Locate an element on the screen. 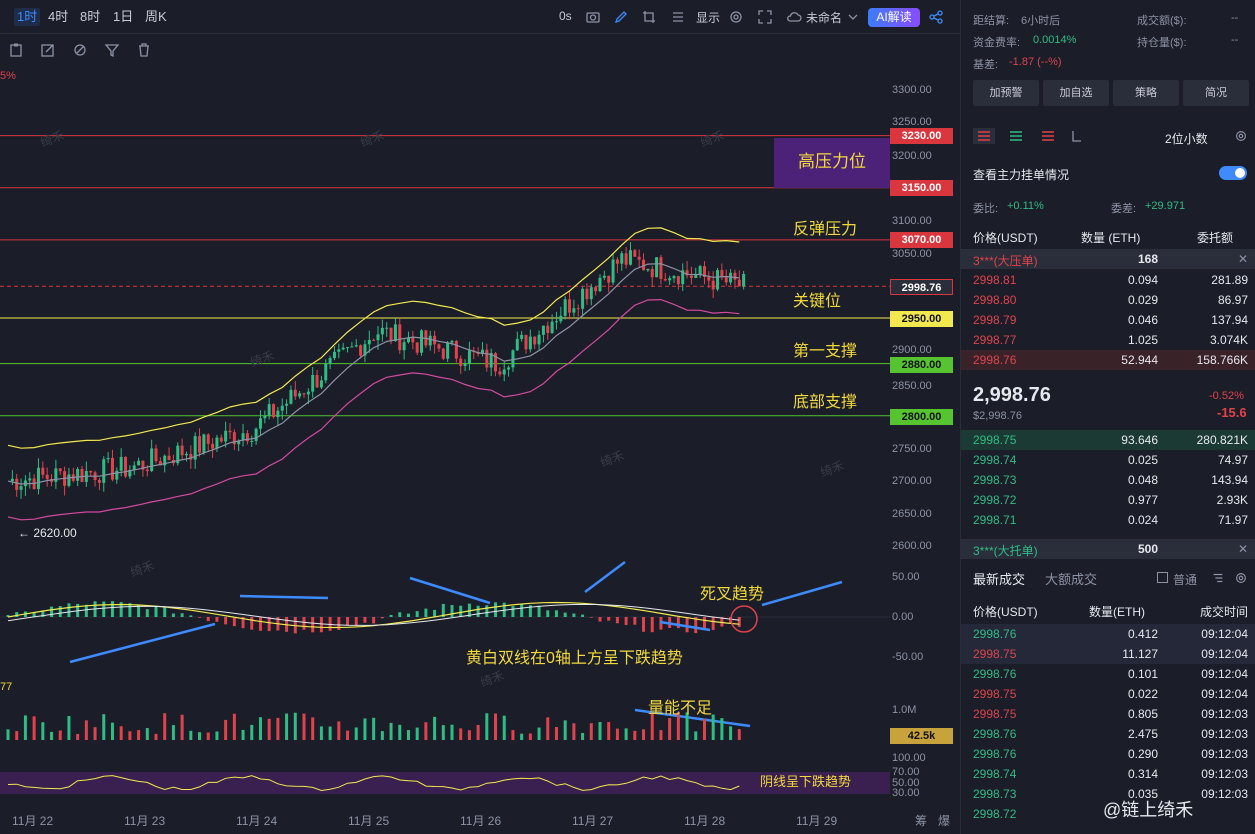 Image resolution: width=1255 pixels, height=834 pixels. normal-checkbox is located at coordinates (1162, 577).